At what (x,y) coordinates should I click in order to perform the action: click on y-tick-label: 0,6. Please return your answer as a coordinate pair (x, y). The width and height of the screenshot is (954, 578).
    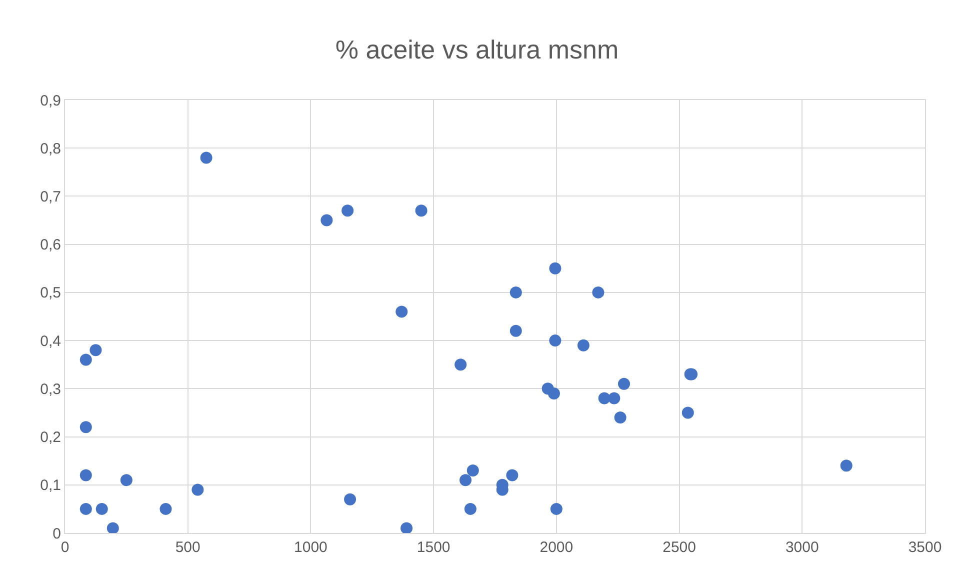
    Looking at the image, I should click on (50, 245).